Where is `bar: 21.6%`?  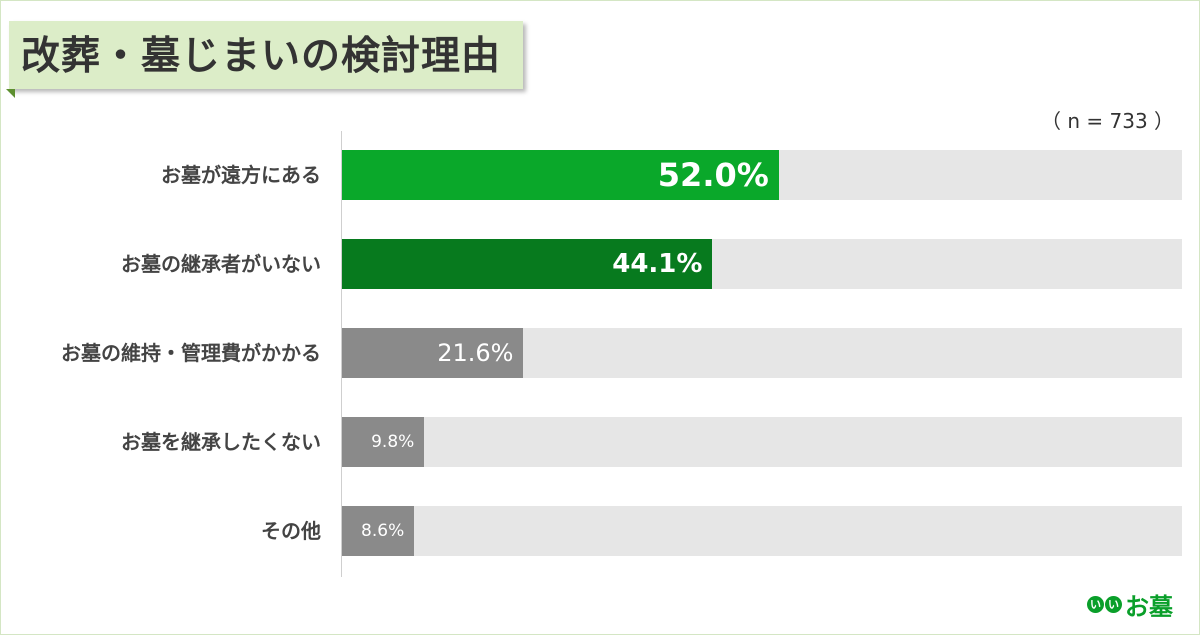
bar: 21.6% is located at coordinates (433, 353).